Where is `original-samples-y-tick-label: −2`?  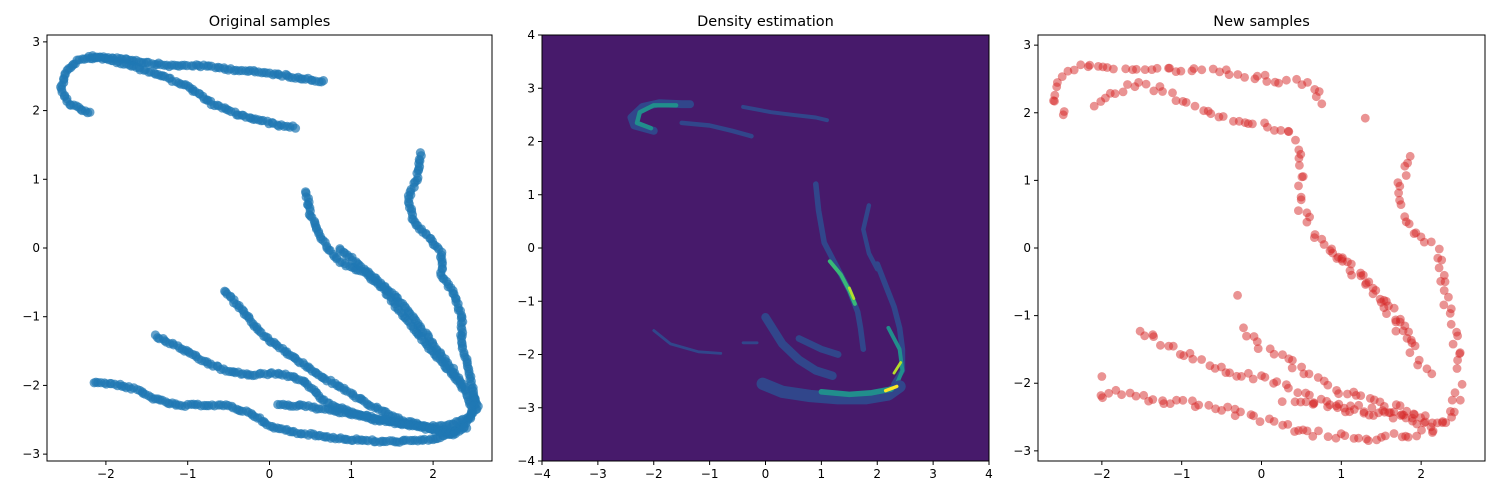 original-samples-y-tick-label: −2 is located at coordinates (31, 385).